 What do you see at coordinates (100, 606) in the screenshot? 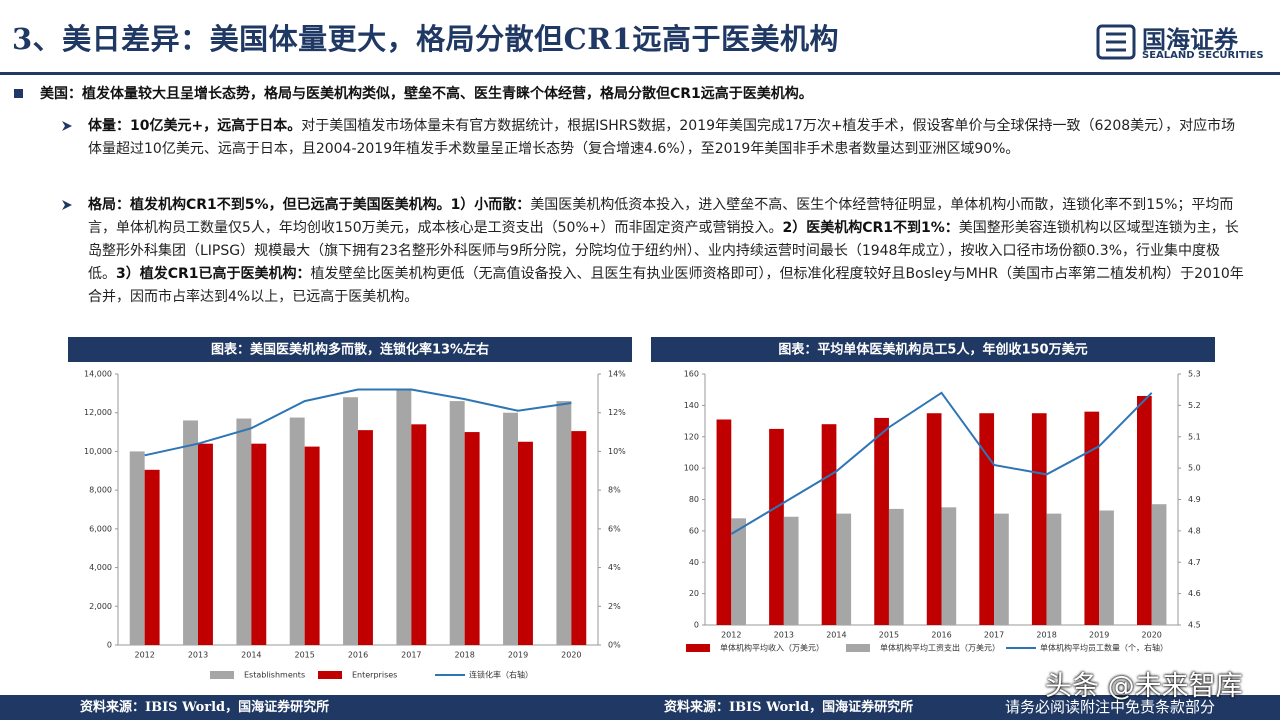
I see `y-tick-label: 2,000` at bounding box center [100, 606].